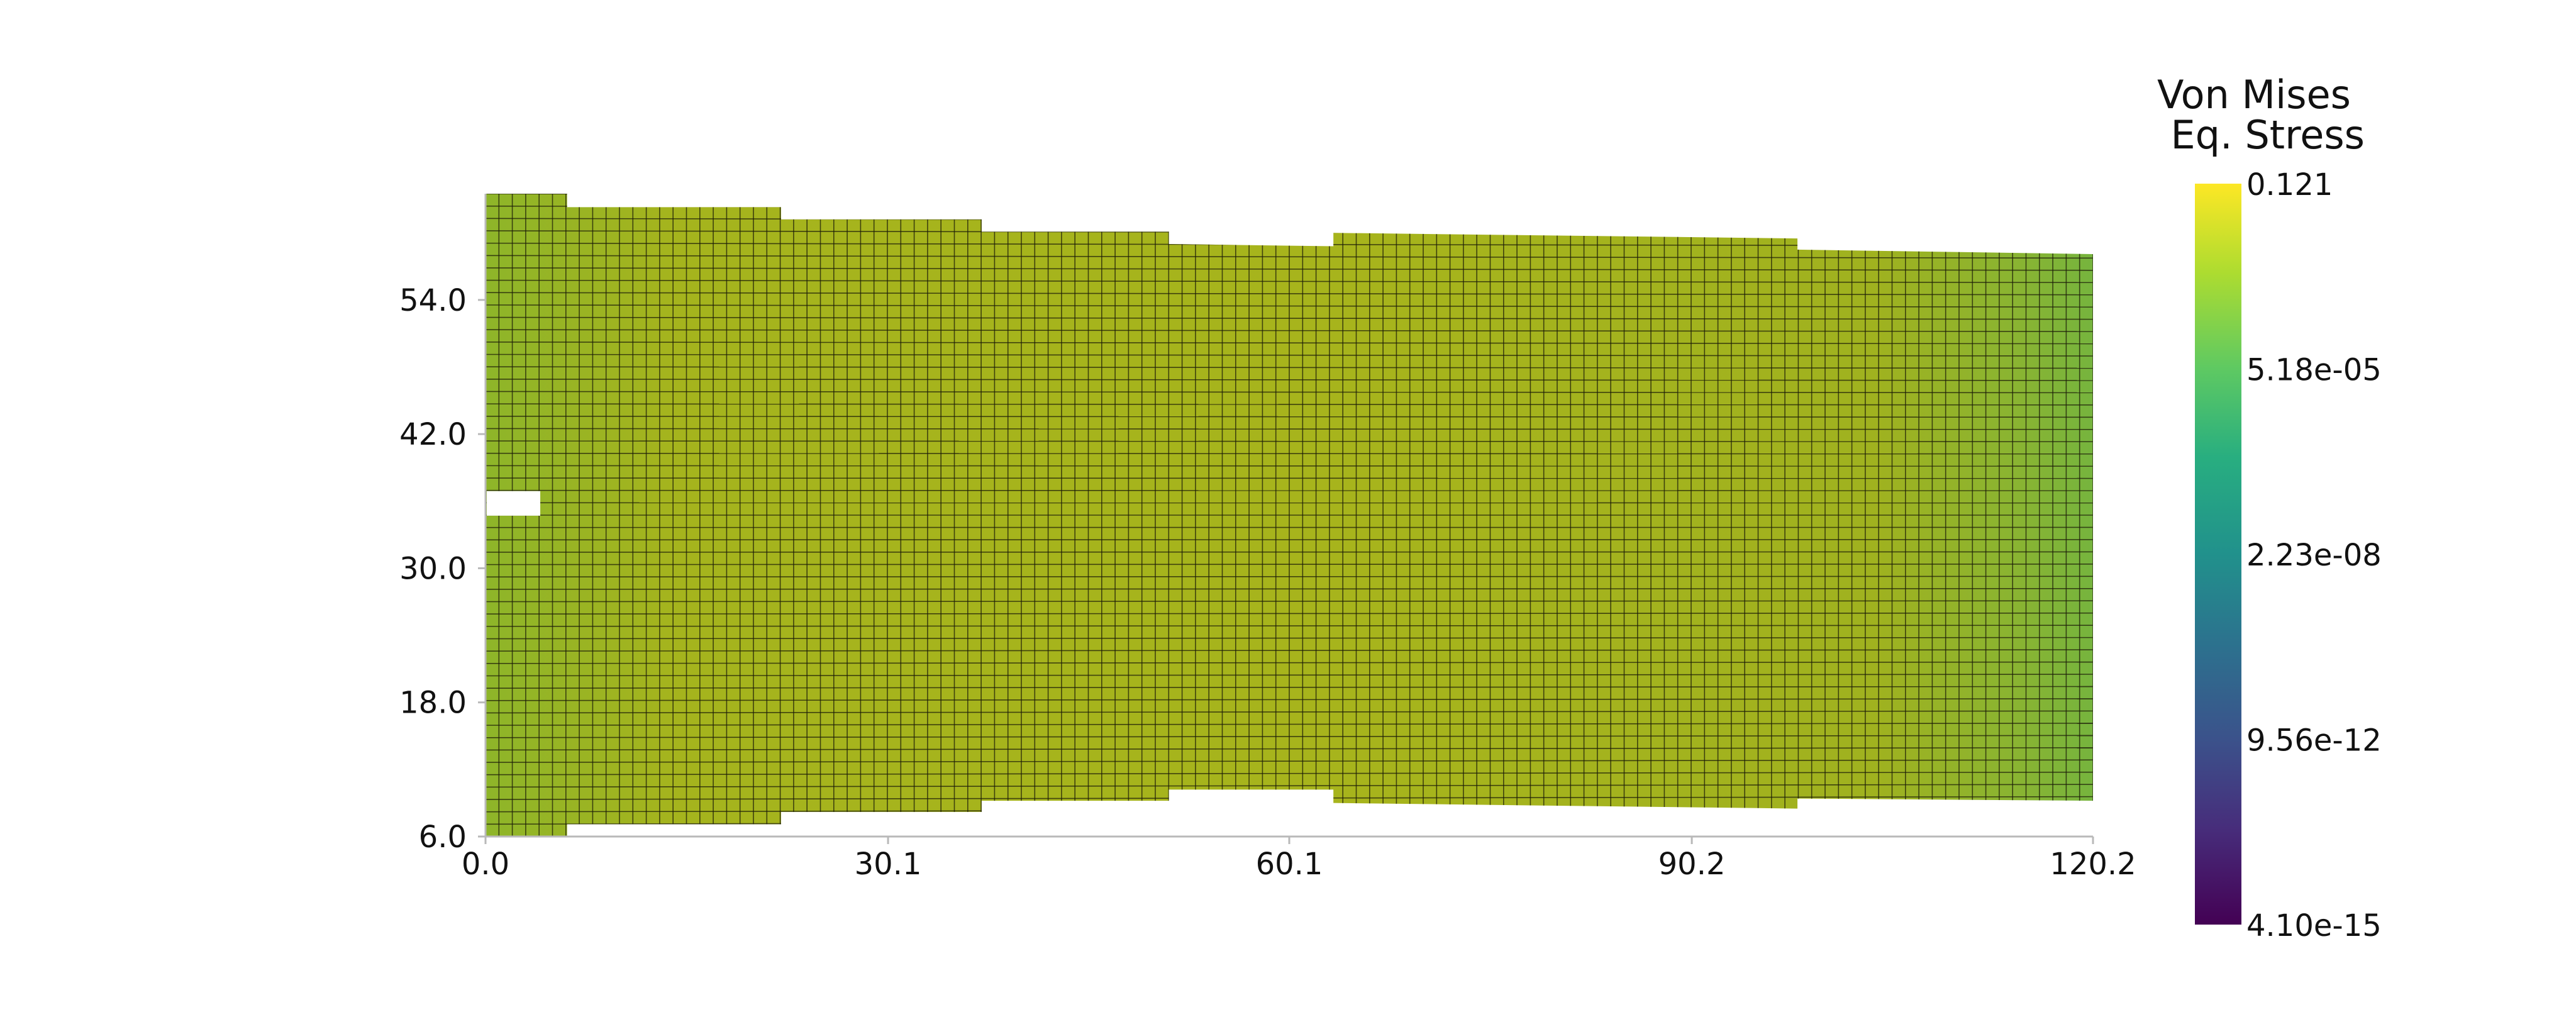  I want to click on colorbar-gradient, so click(2218, 554).